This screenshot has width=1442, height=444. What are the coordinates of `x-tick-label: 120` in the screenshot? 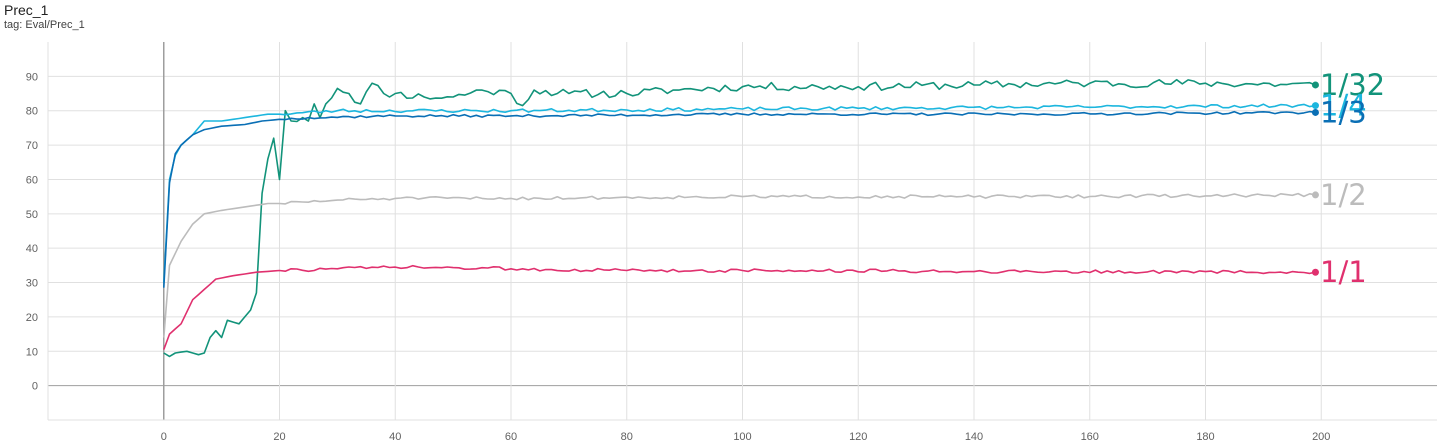 It's located at (858, 437).